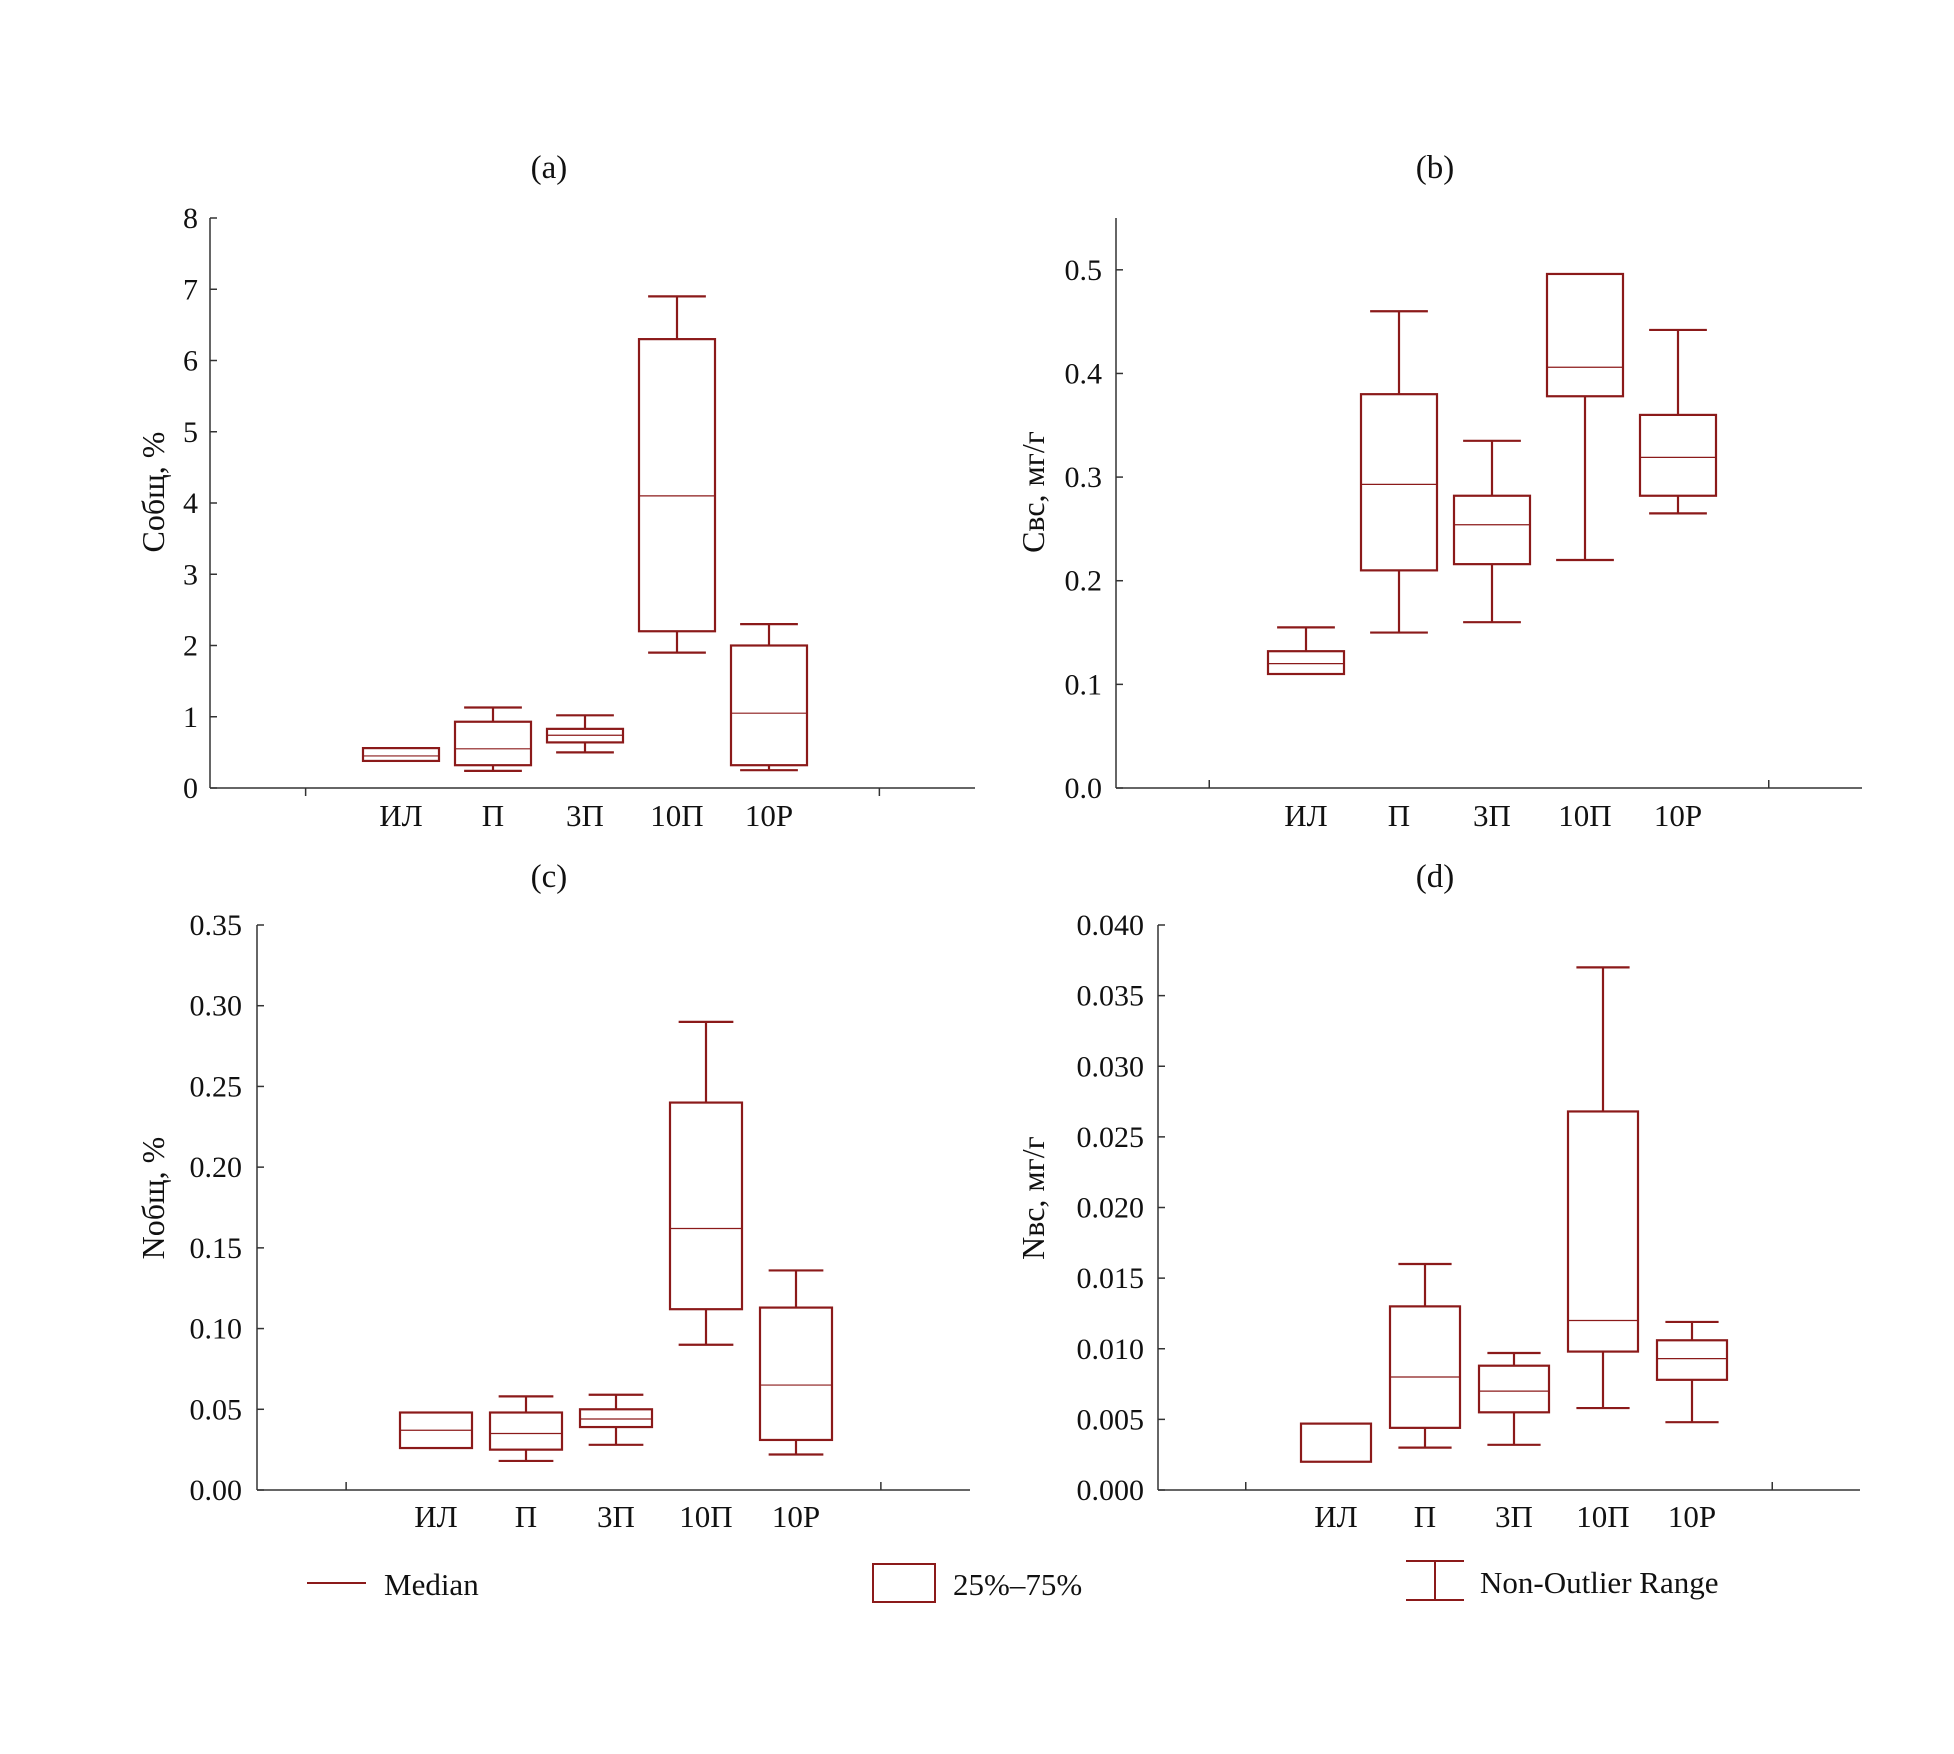  Describe the element at coordinates (216, 1167) in the screenshot. I see `panel-c-y-tick-label: 0.20` at that location.